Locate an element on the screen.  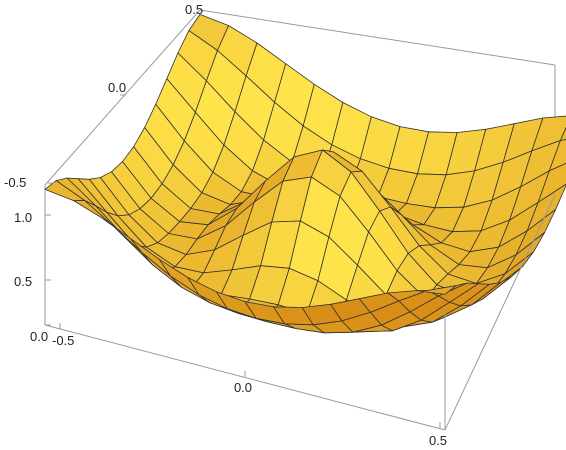
box-edge-back-top is located at coordinates (377, 37).